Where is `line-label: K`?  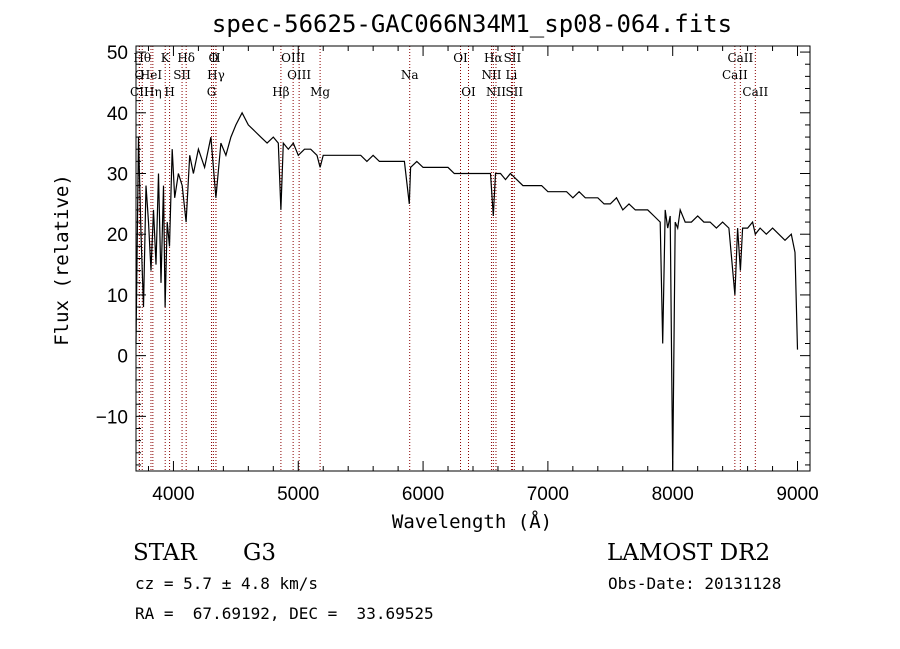 line-label: K is located at coordinates (166, 58).